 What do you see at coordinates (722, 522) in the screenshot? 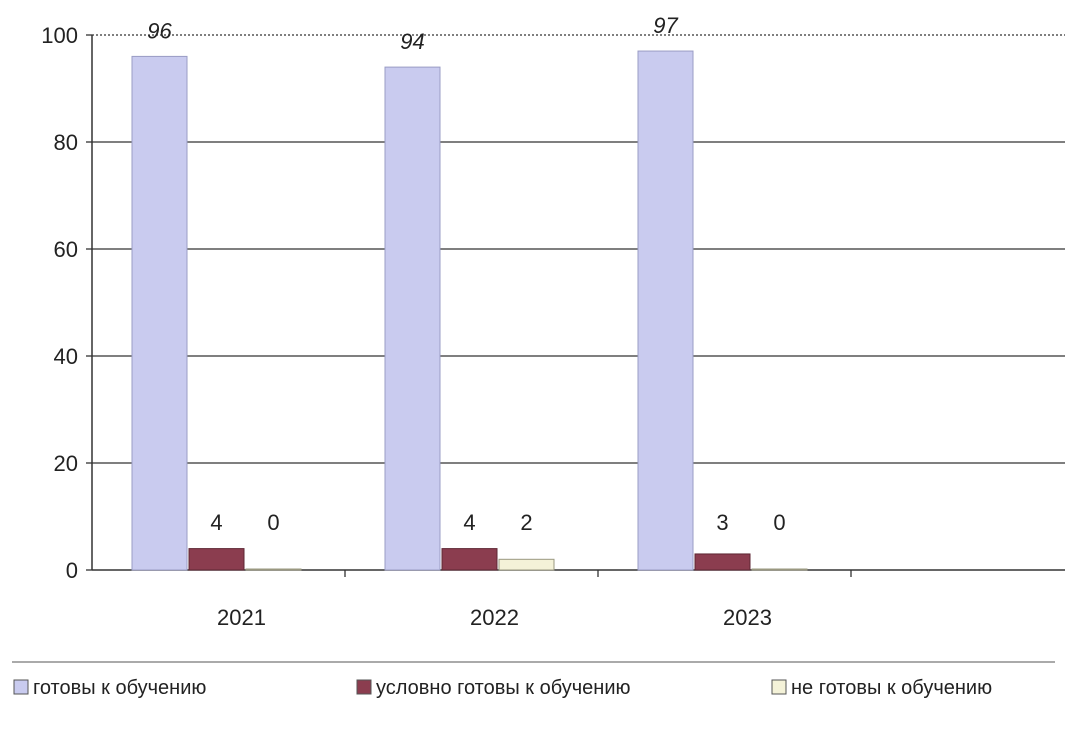
I see `data-label-2023-series-1: 3` at bounding box center [722, 522].